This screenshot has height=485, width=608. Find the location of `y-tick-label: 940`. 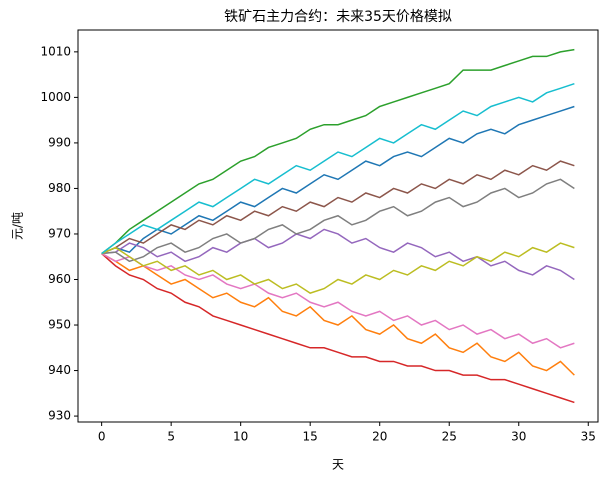

y-tick-label: 940 is located at coordinates (59, 370).